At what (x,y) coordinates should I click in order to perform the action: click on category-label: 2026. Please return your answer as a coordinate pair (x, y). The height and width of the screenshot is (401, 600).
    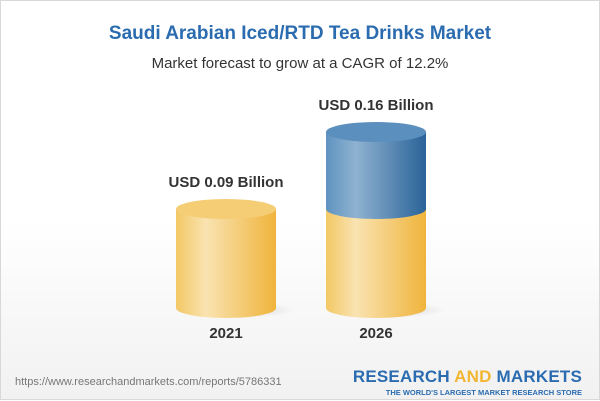
    Looking at the image, I should click on (375, 333).